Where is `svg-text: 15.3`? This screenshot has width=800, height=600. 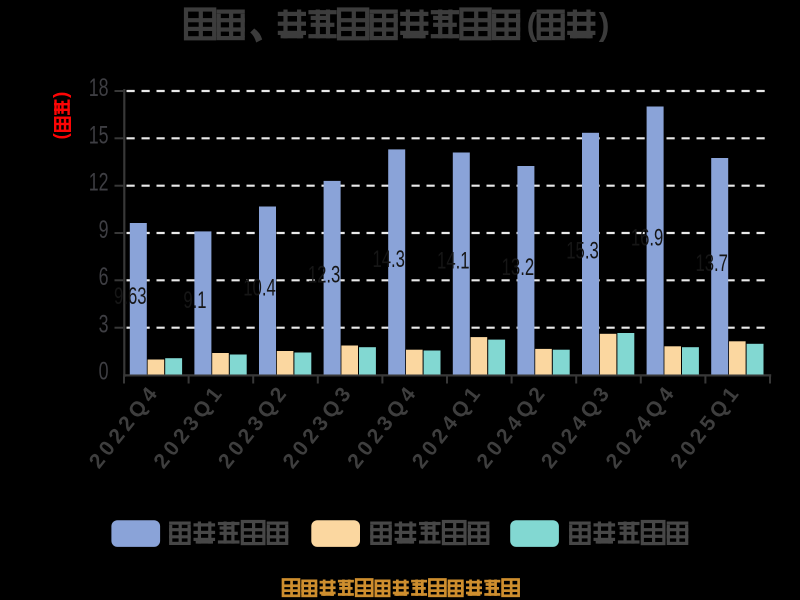 svg-text: 15.3 is located at coordinates (582, 251).